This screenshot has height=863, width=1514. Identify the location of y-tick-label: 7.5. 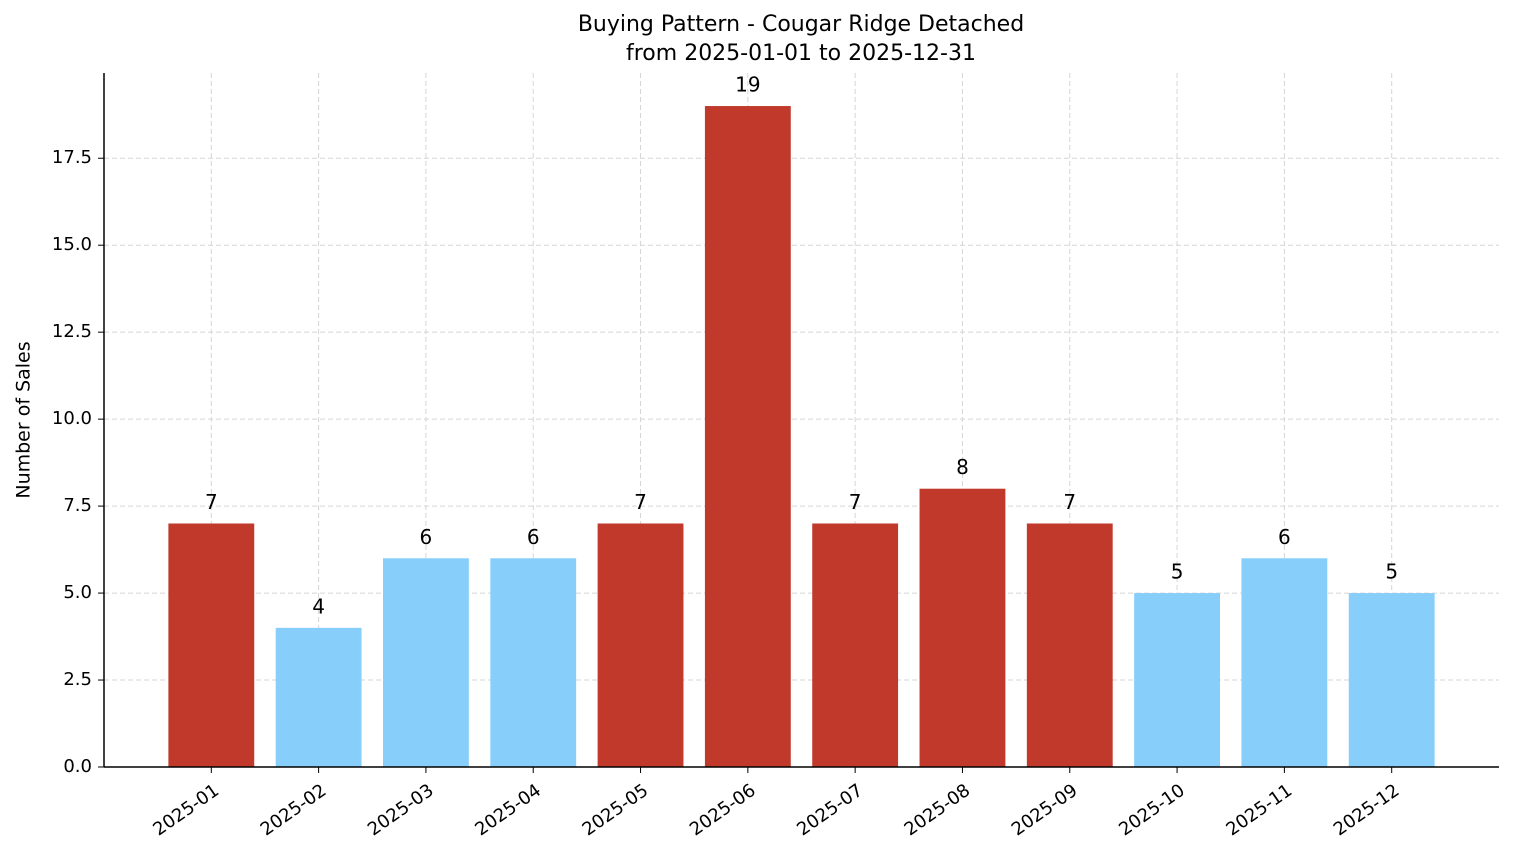
(77, 505).